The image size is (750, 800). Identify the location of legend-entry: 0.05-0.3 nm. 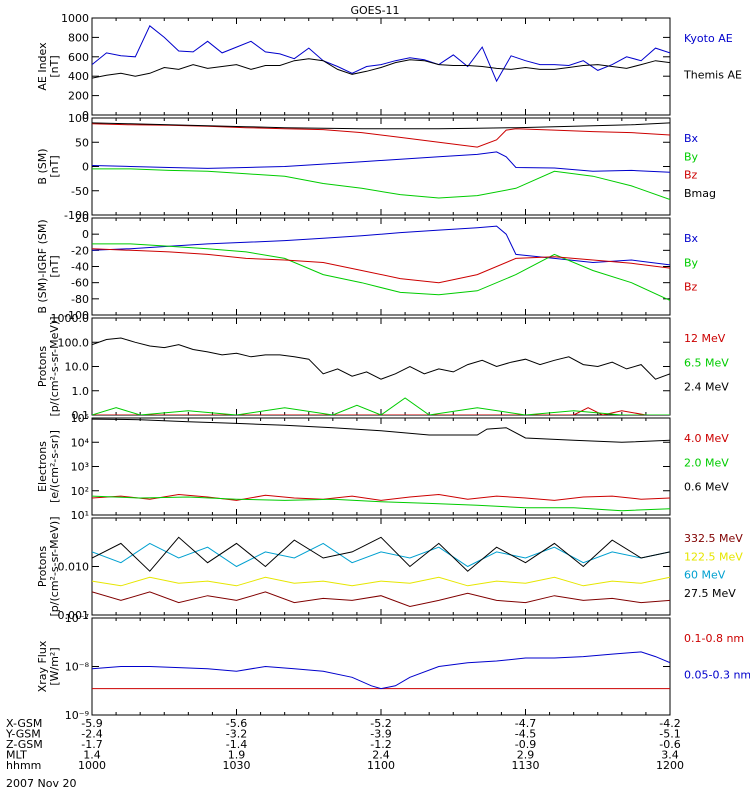
(717, 675).